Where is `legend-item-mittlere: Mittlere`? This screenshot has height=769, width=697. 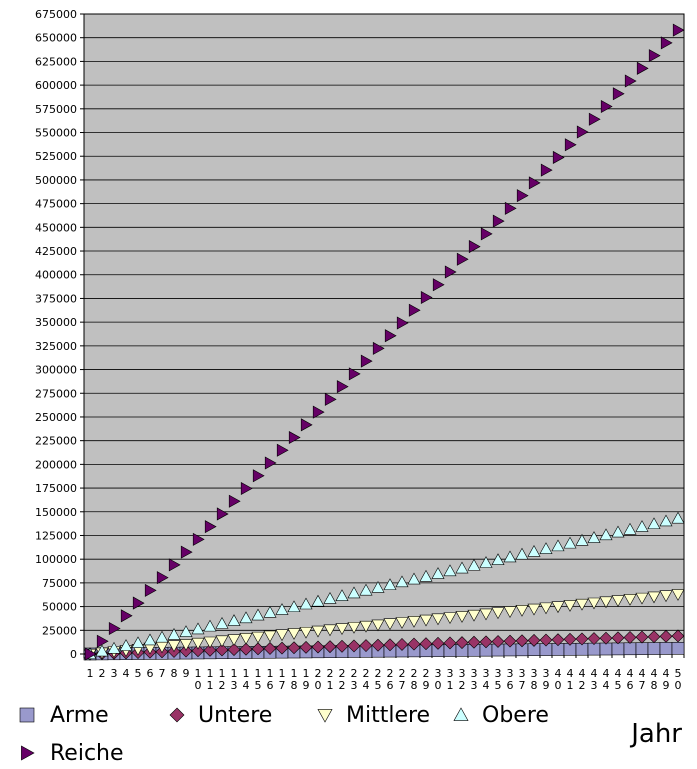
legend-item-mittlere: Mittlere is located at coordinates (373, 715).